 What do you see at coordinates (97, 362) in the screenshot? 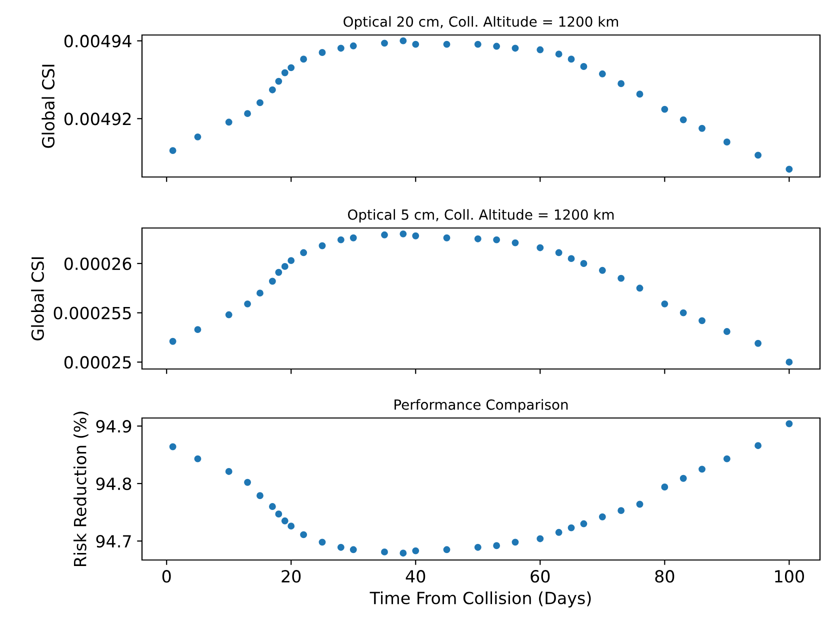
I see `y-tick-label: 0.00025` at bounding box center [97, 362].